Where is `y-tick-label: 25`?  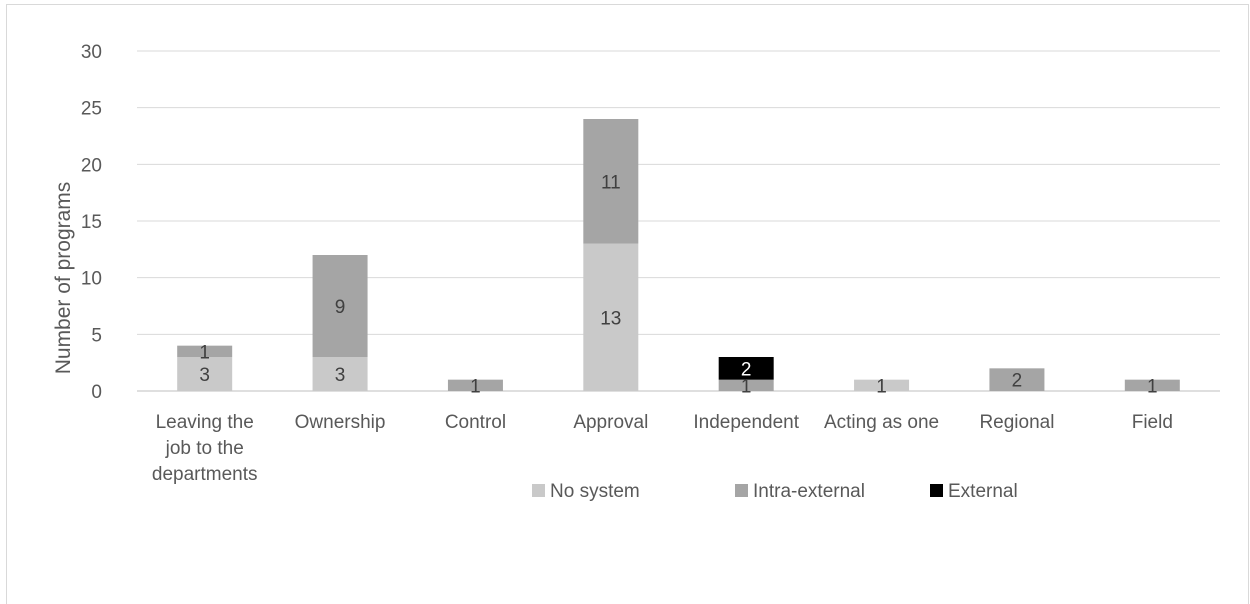 y-tick-label: 25 is located at coordinates (91, 109).